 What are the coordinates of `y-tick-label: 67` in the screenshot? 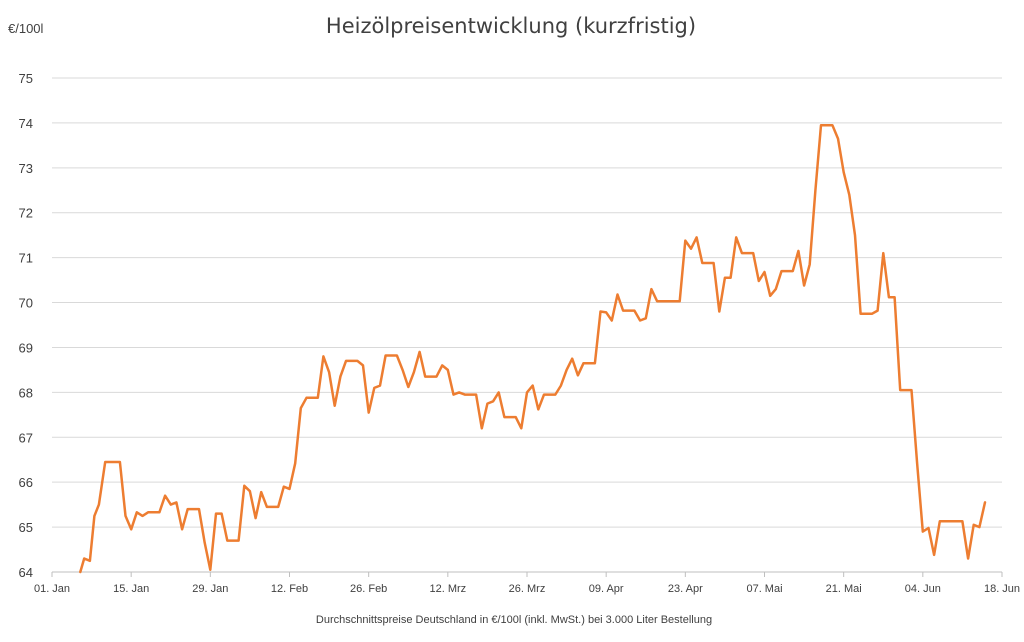 It's located at (26, 437).